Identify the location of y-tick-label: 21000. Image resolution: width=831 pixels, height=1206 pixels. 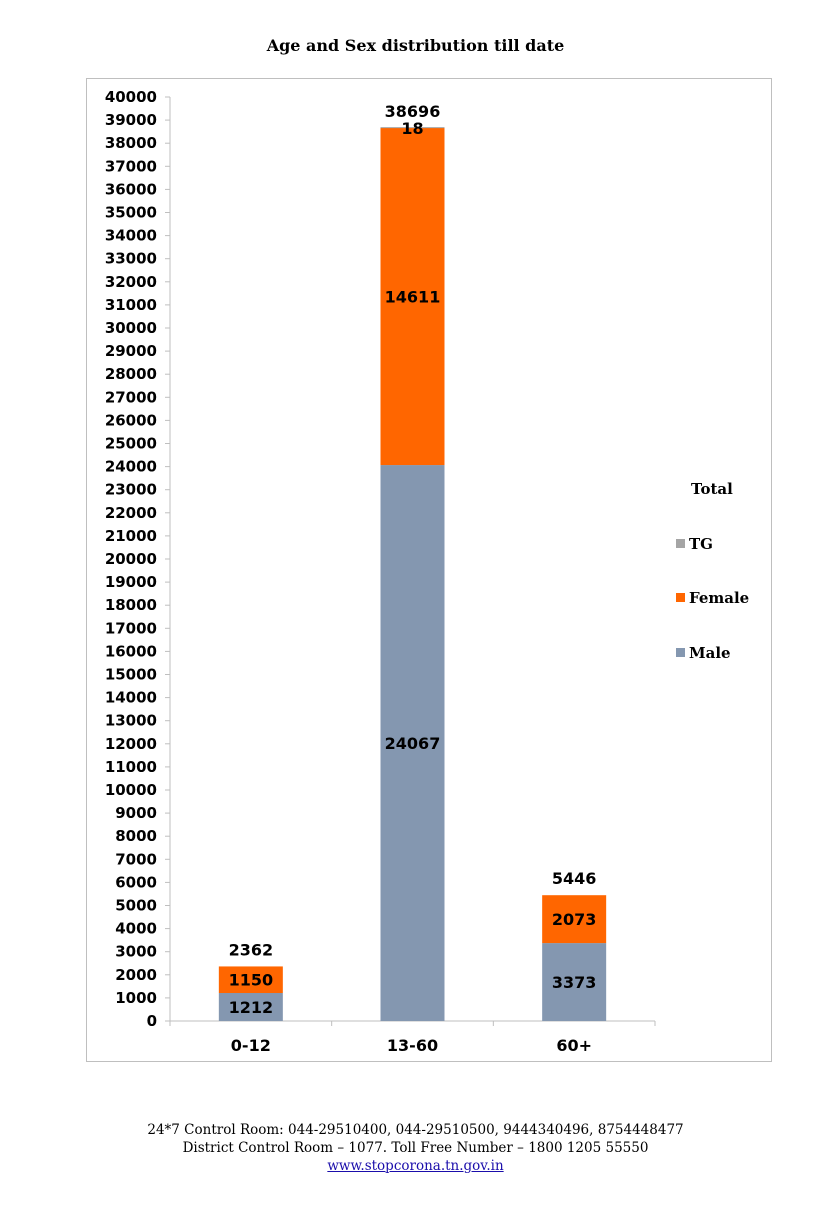
(131, 536).